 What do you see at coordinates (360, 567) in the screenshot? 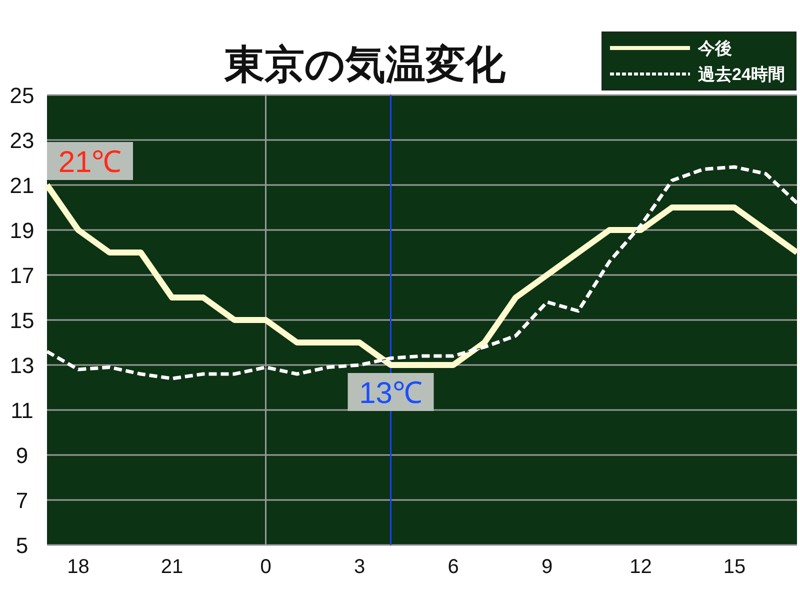
I see `x-tick-label: 3` at bounding box center [360, 567].